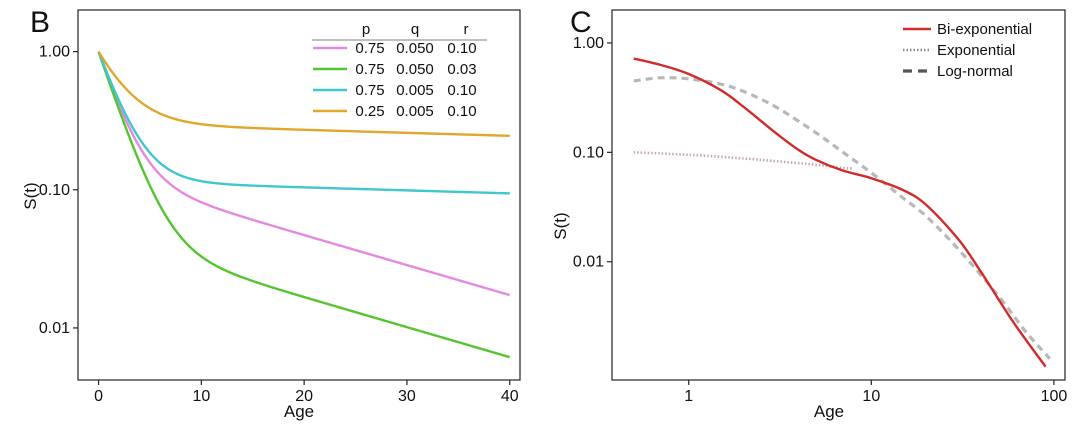 This screenshot has height=433, width=1080. I want to click on panel-b-x-axis-title: Age, so click(299, 411).